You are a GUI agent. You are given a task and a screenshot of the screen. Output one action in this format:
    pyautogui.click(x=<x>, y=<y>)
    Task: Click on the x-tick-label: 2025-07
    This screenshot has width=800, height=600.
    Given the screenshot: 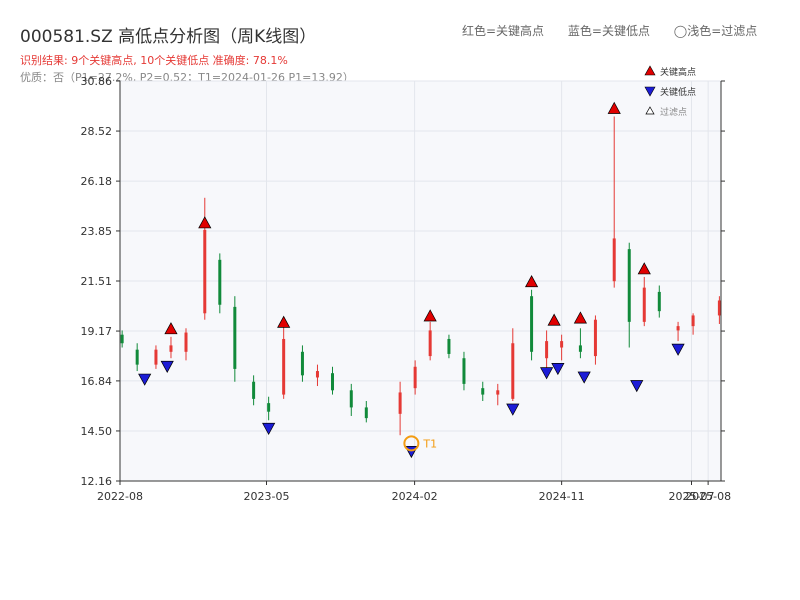 What is the action you would take?
    pyautogui.click(x=692, y=496)
    